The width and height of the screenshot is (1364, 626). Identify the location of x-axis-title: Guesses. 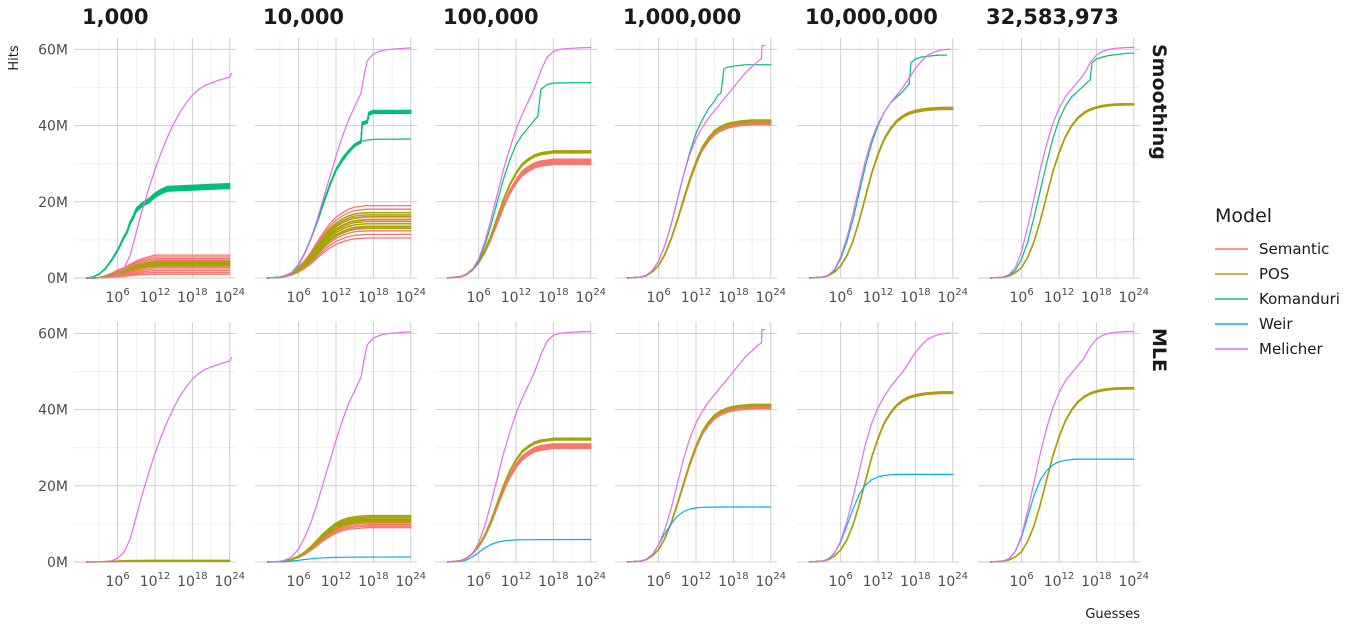
(1112, 614).